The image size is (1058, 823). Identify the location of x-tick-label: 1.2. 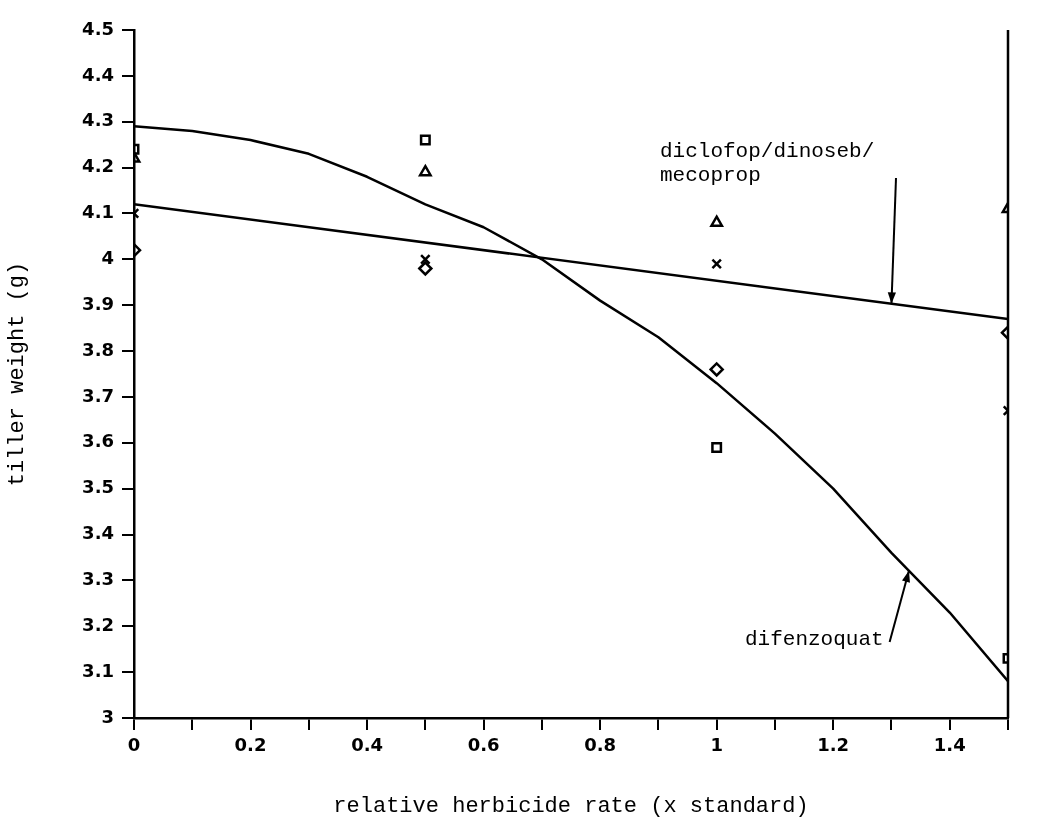
(833, 745).